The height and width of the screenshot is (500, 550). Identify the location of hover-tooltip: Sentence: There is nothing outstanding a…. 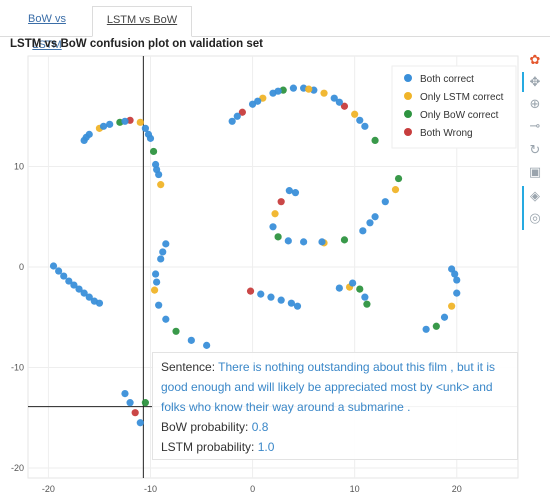
(335, 406).